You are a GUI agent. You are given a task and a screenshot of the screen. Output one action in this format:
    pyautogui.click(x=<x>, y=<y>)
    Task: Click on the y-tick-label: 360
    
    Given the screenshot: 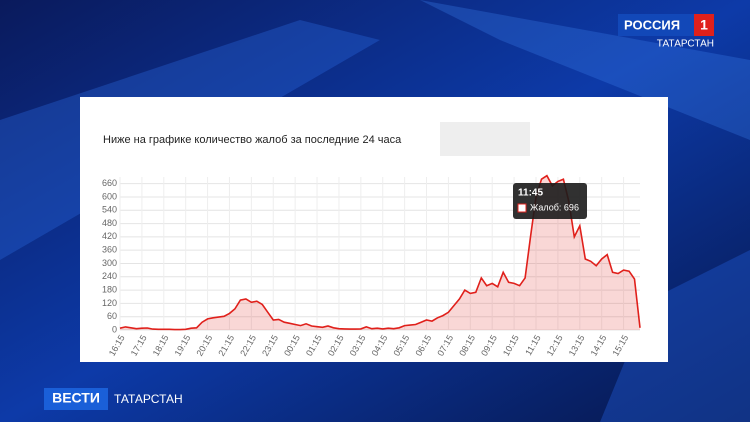 What is the action you would take?
    pyautogui.click(x=109, y=250)
    